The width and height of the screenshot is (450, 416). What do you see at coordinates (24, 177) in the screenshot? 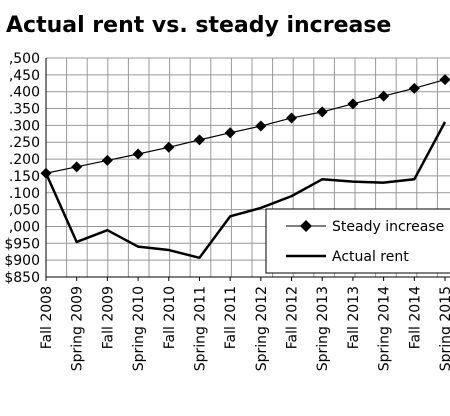
I see `y-tick-label: .150` at bounding box center [24, 177].